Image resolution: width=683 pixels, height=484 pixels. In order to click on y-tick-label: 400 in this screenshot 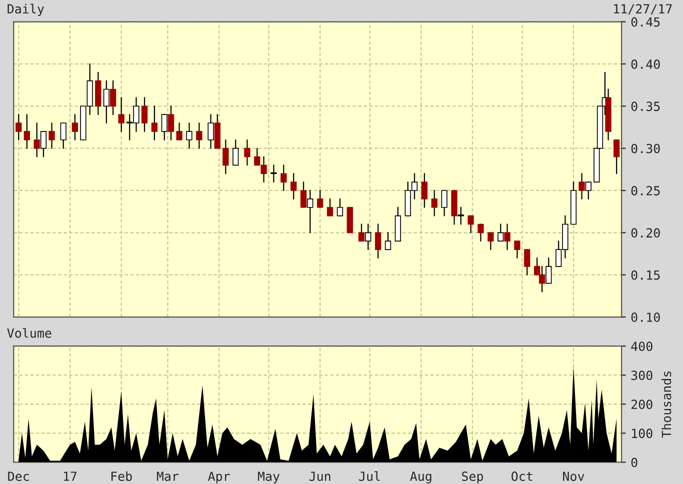, I will do `click(641, 347)`.